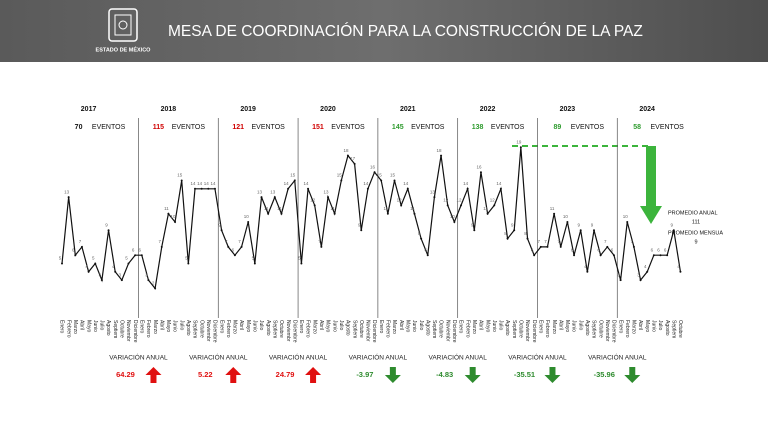 The height and width of the screenshot is (437, 768). Describe the element at coordinates (235, 327) in the screenshot. I see `x-tick-label: Marzo` at that location.